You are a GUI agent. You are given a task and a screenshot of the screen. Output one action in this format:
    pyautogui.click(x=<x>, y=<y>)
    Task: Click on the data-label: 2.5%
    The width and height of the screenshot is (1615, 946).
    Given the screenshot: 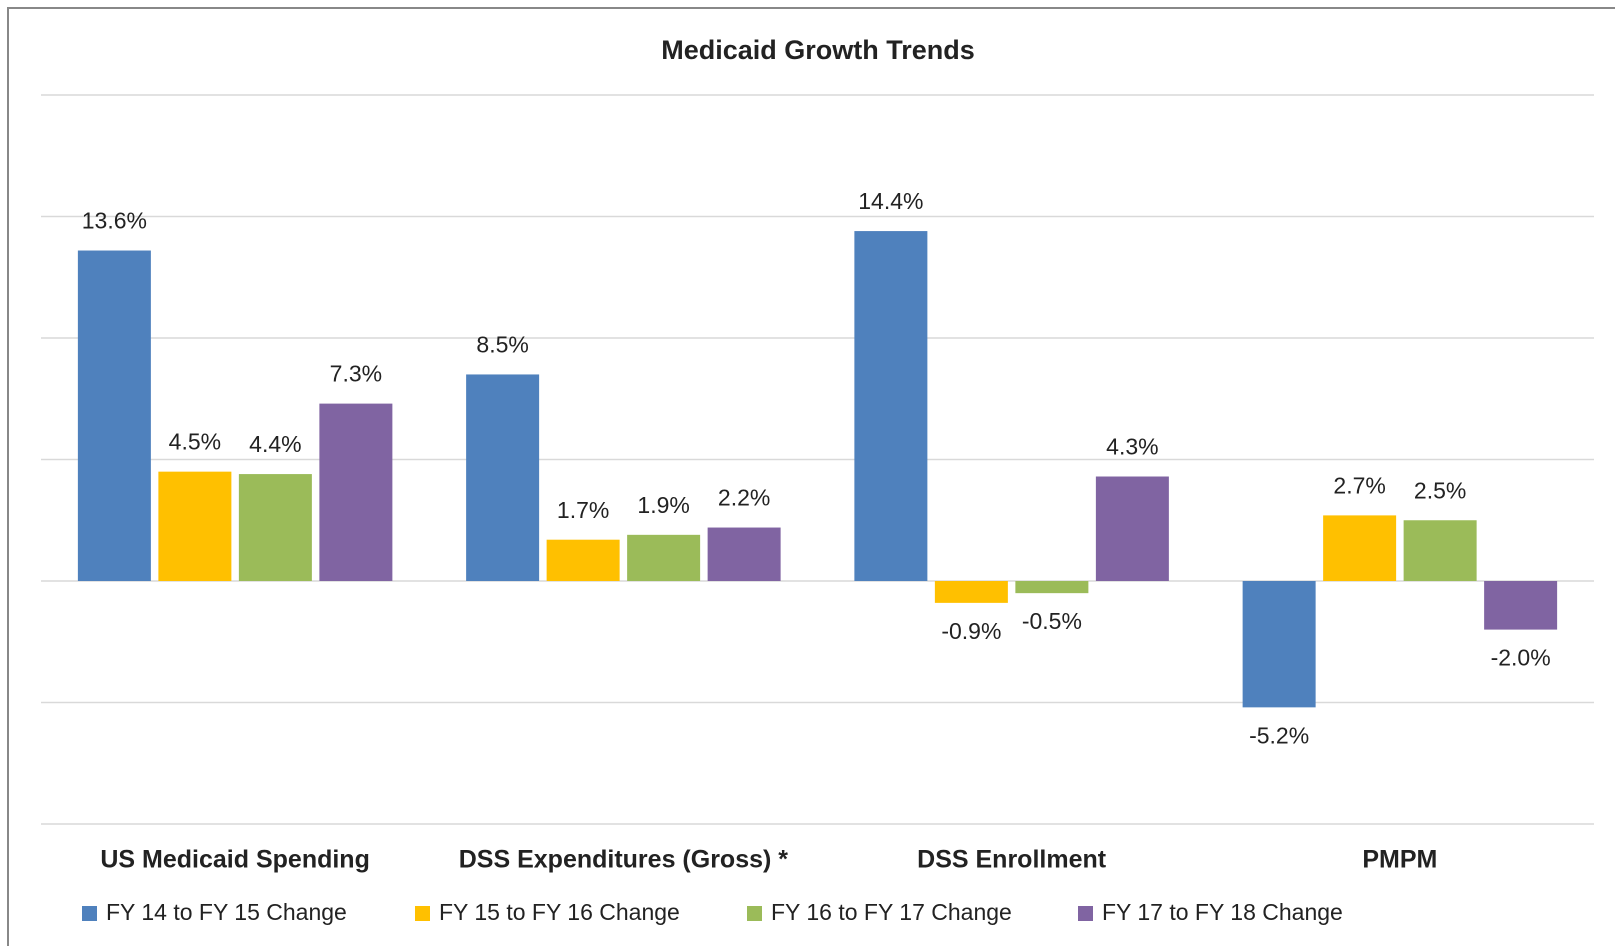 What is the action you would take?
    pyautogui.click(x=1440, y=490)
    